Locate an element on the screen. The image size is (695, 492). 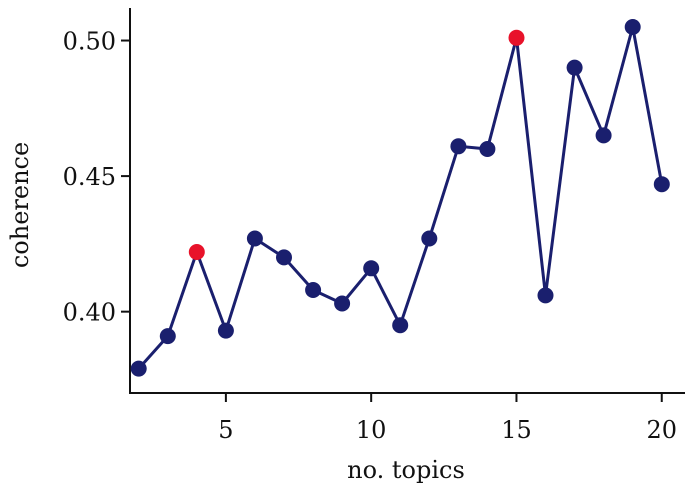
y-tick-label: 0.50 is located at coordinates (89, 42).